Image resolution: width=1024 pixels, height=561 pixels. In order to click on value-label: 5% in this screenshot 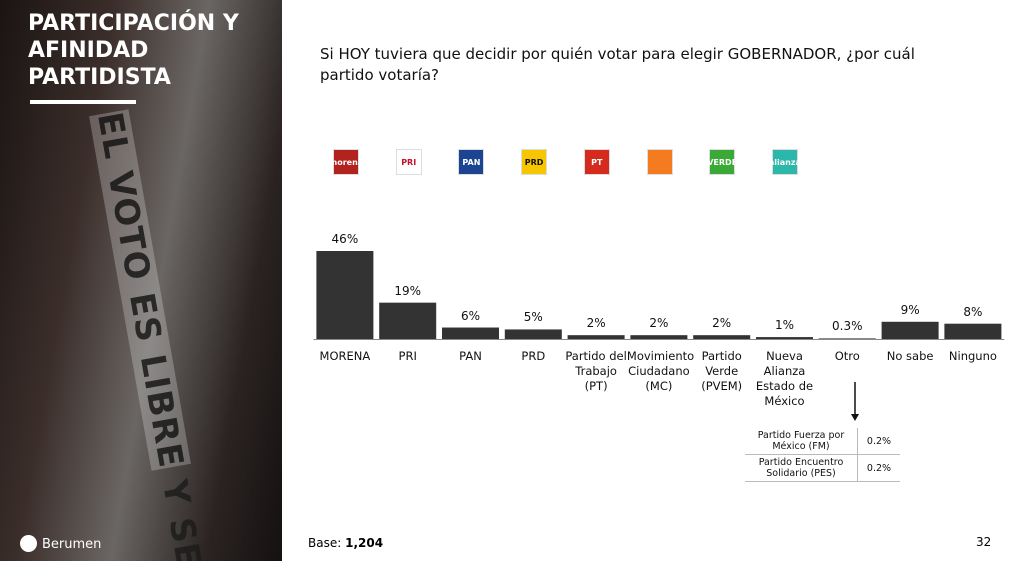, I will do `click(533, 317)`.